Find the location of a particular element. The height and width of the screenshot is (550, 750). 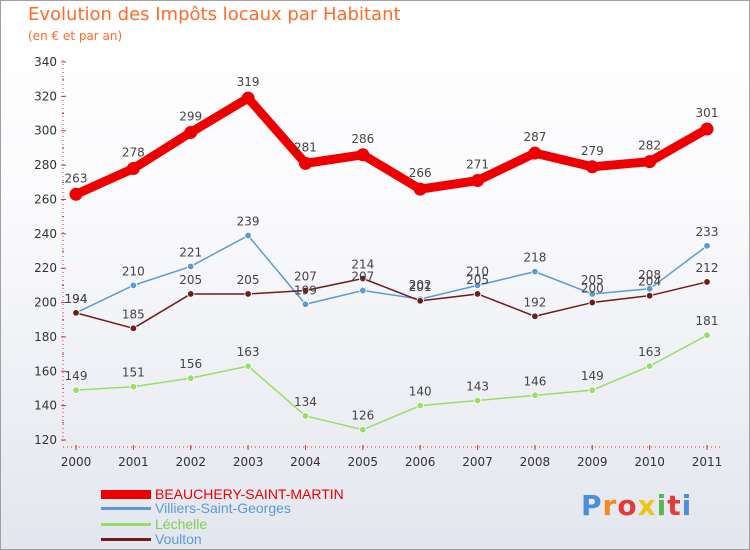

data-label: 143 is located at coordinates (477, 386).